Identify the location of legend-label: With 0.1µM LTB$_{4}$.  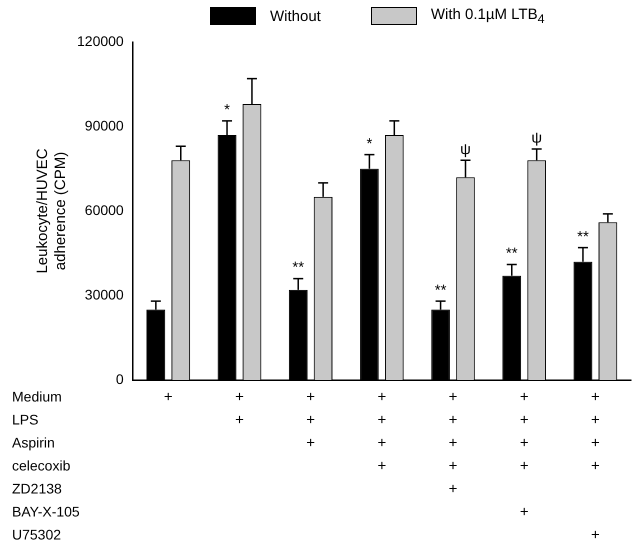
(487, 16).